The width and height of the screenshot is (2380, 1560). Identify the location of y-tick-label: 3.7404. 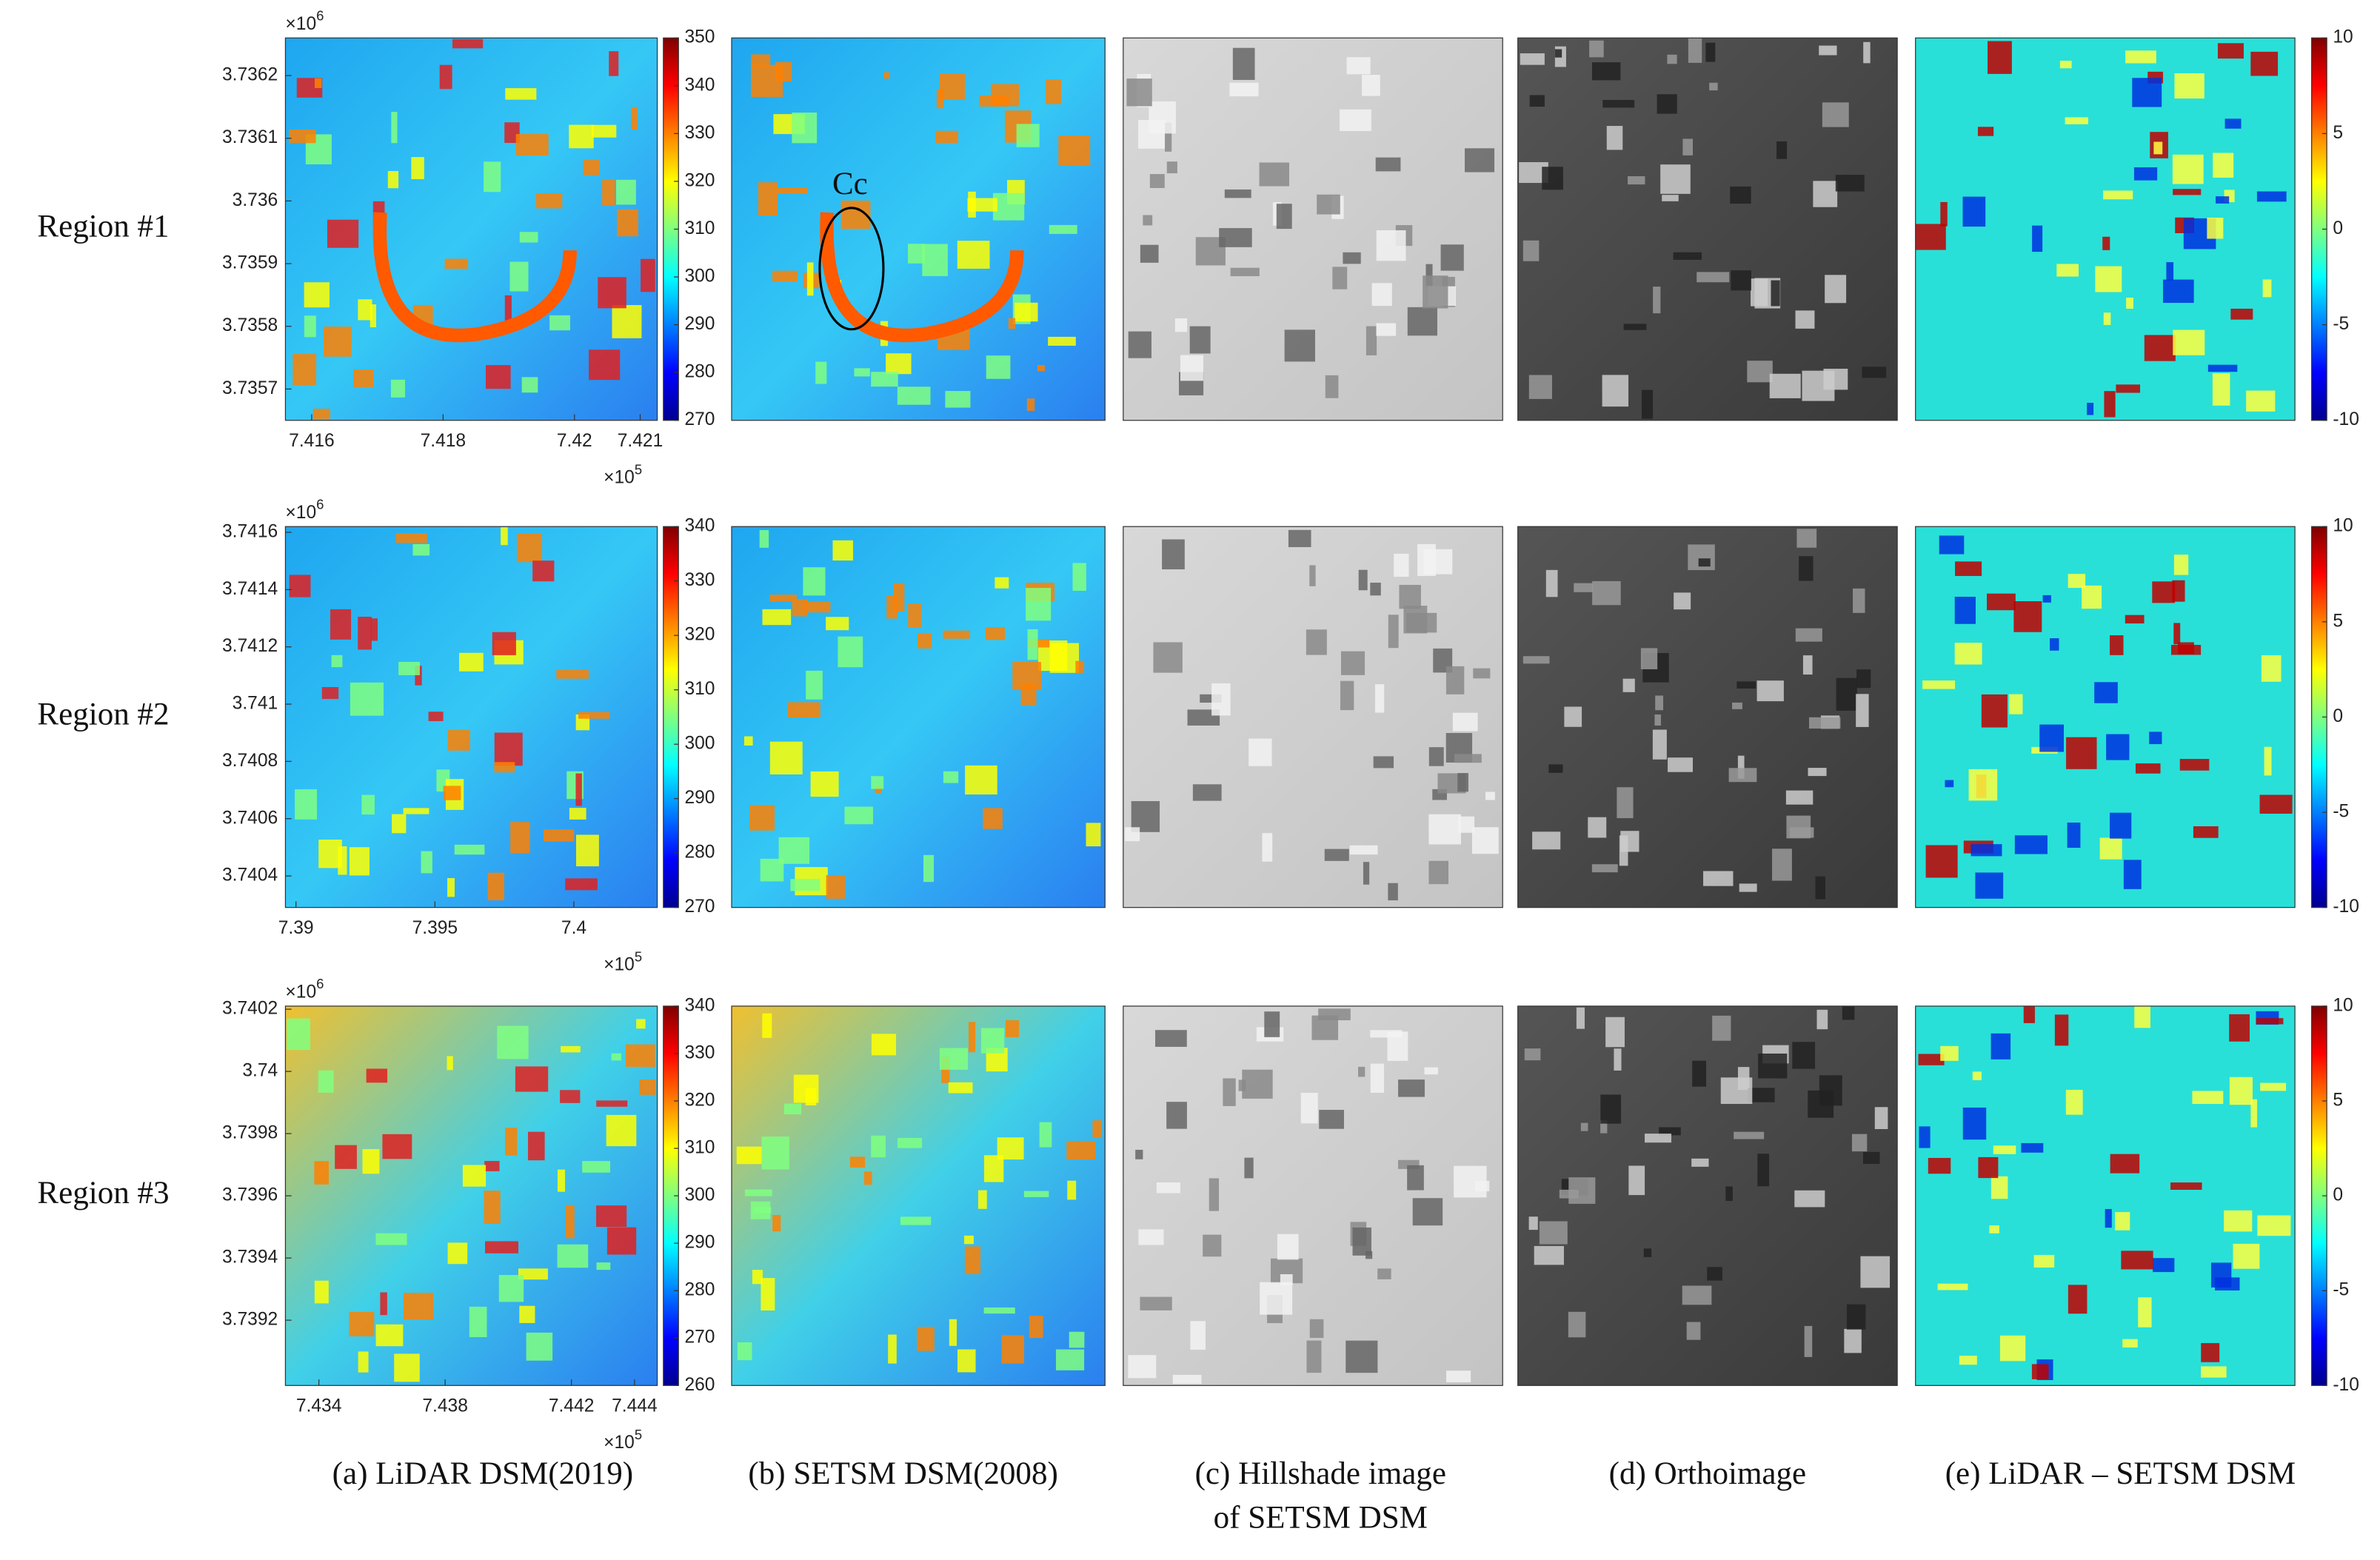
(250, 876).